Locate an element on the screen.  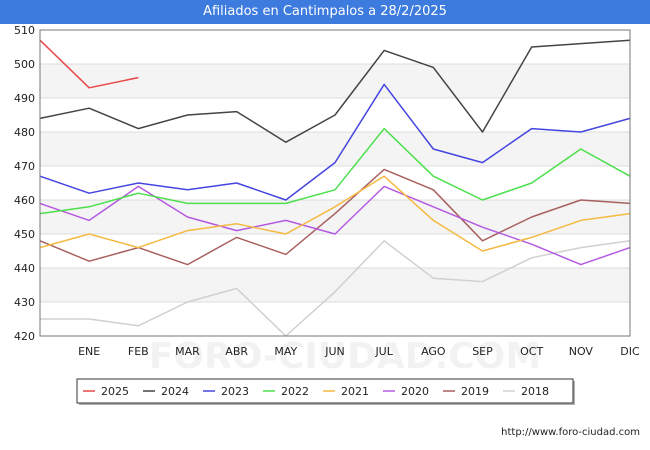
x-tick-label: OCT is located at coordinates (531, 351).